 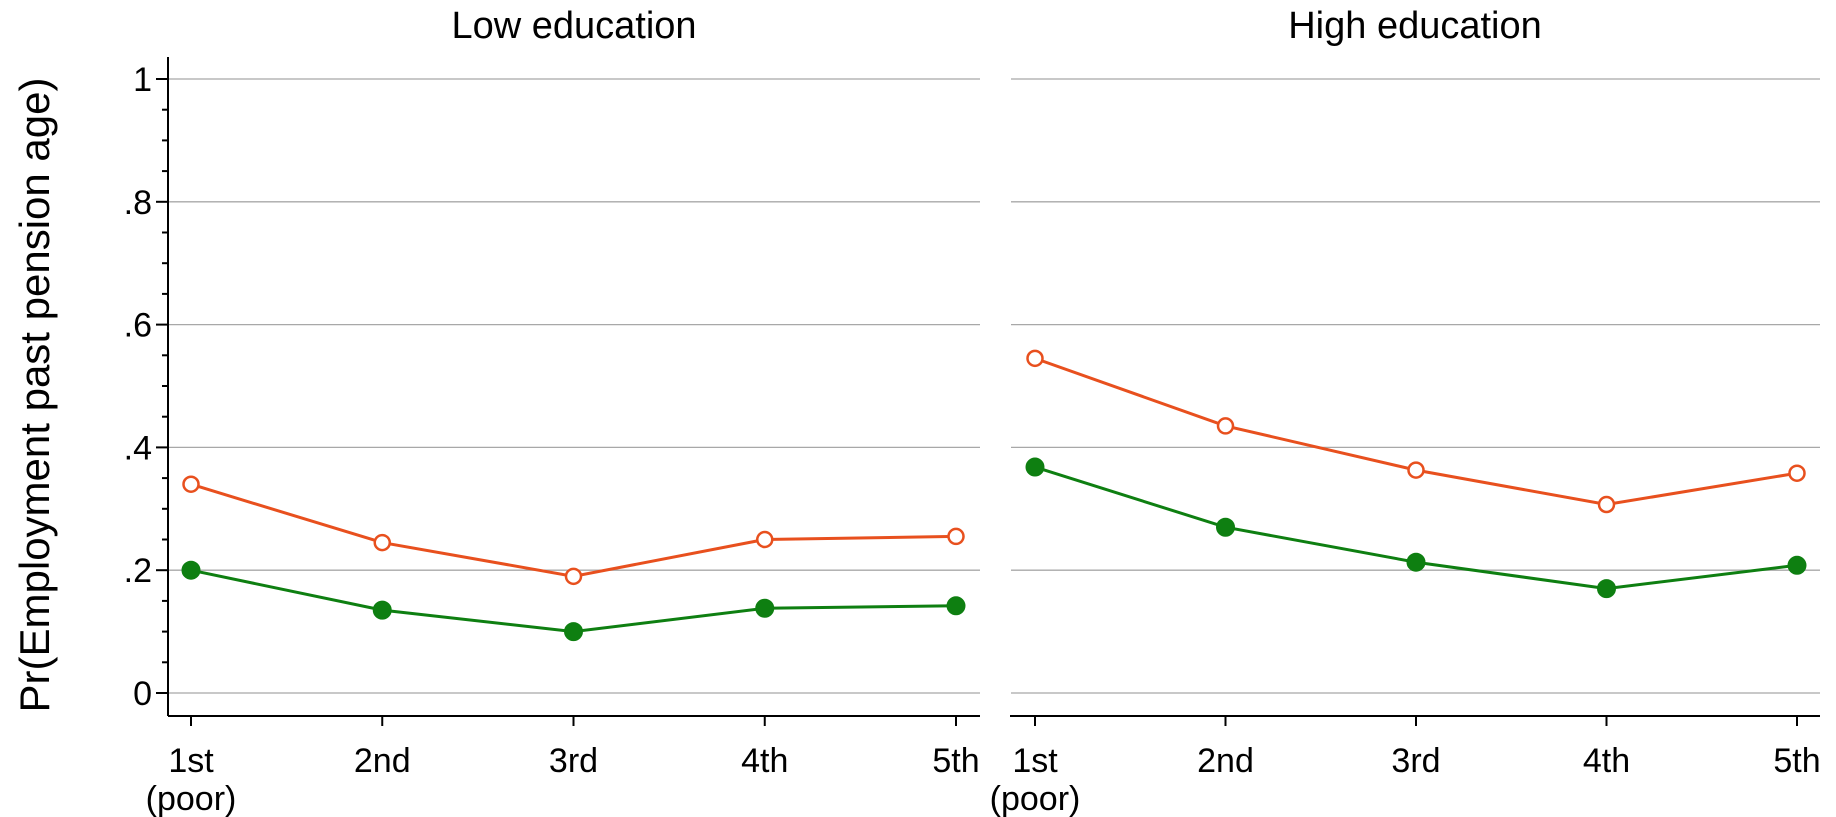 What do you see at coordinates (573, 26) in the screenshot?
I see `panel-title: Low education` at bounding box center [573, 26].